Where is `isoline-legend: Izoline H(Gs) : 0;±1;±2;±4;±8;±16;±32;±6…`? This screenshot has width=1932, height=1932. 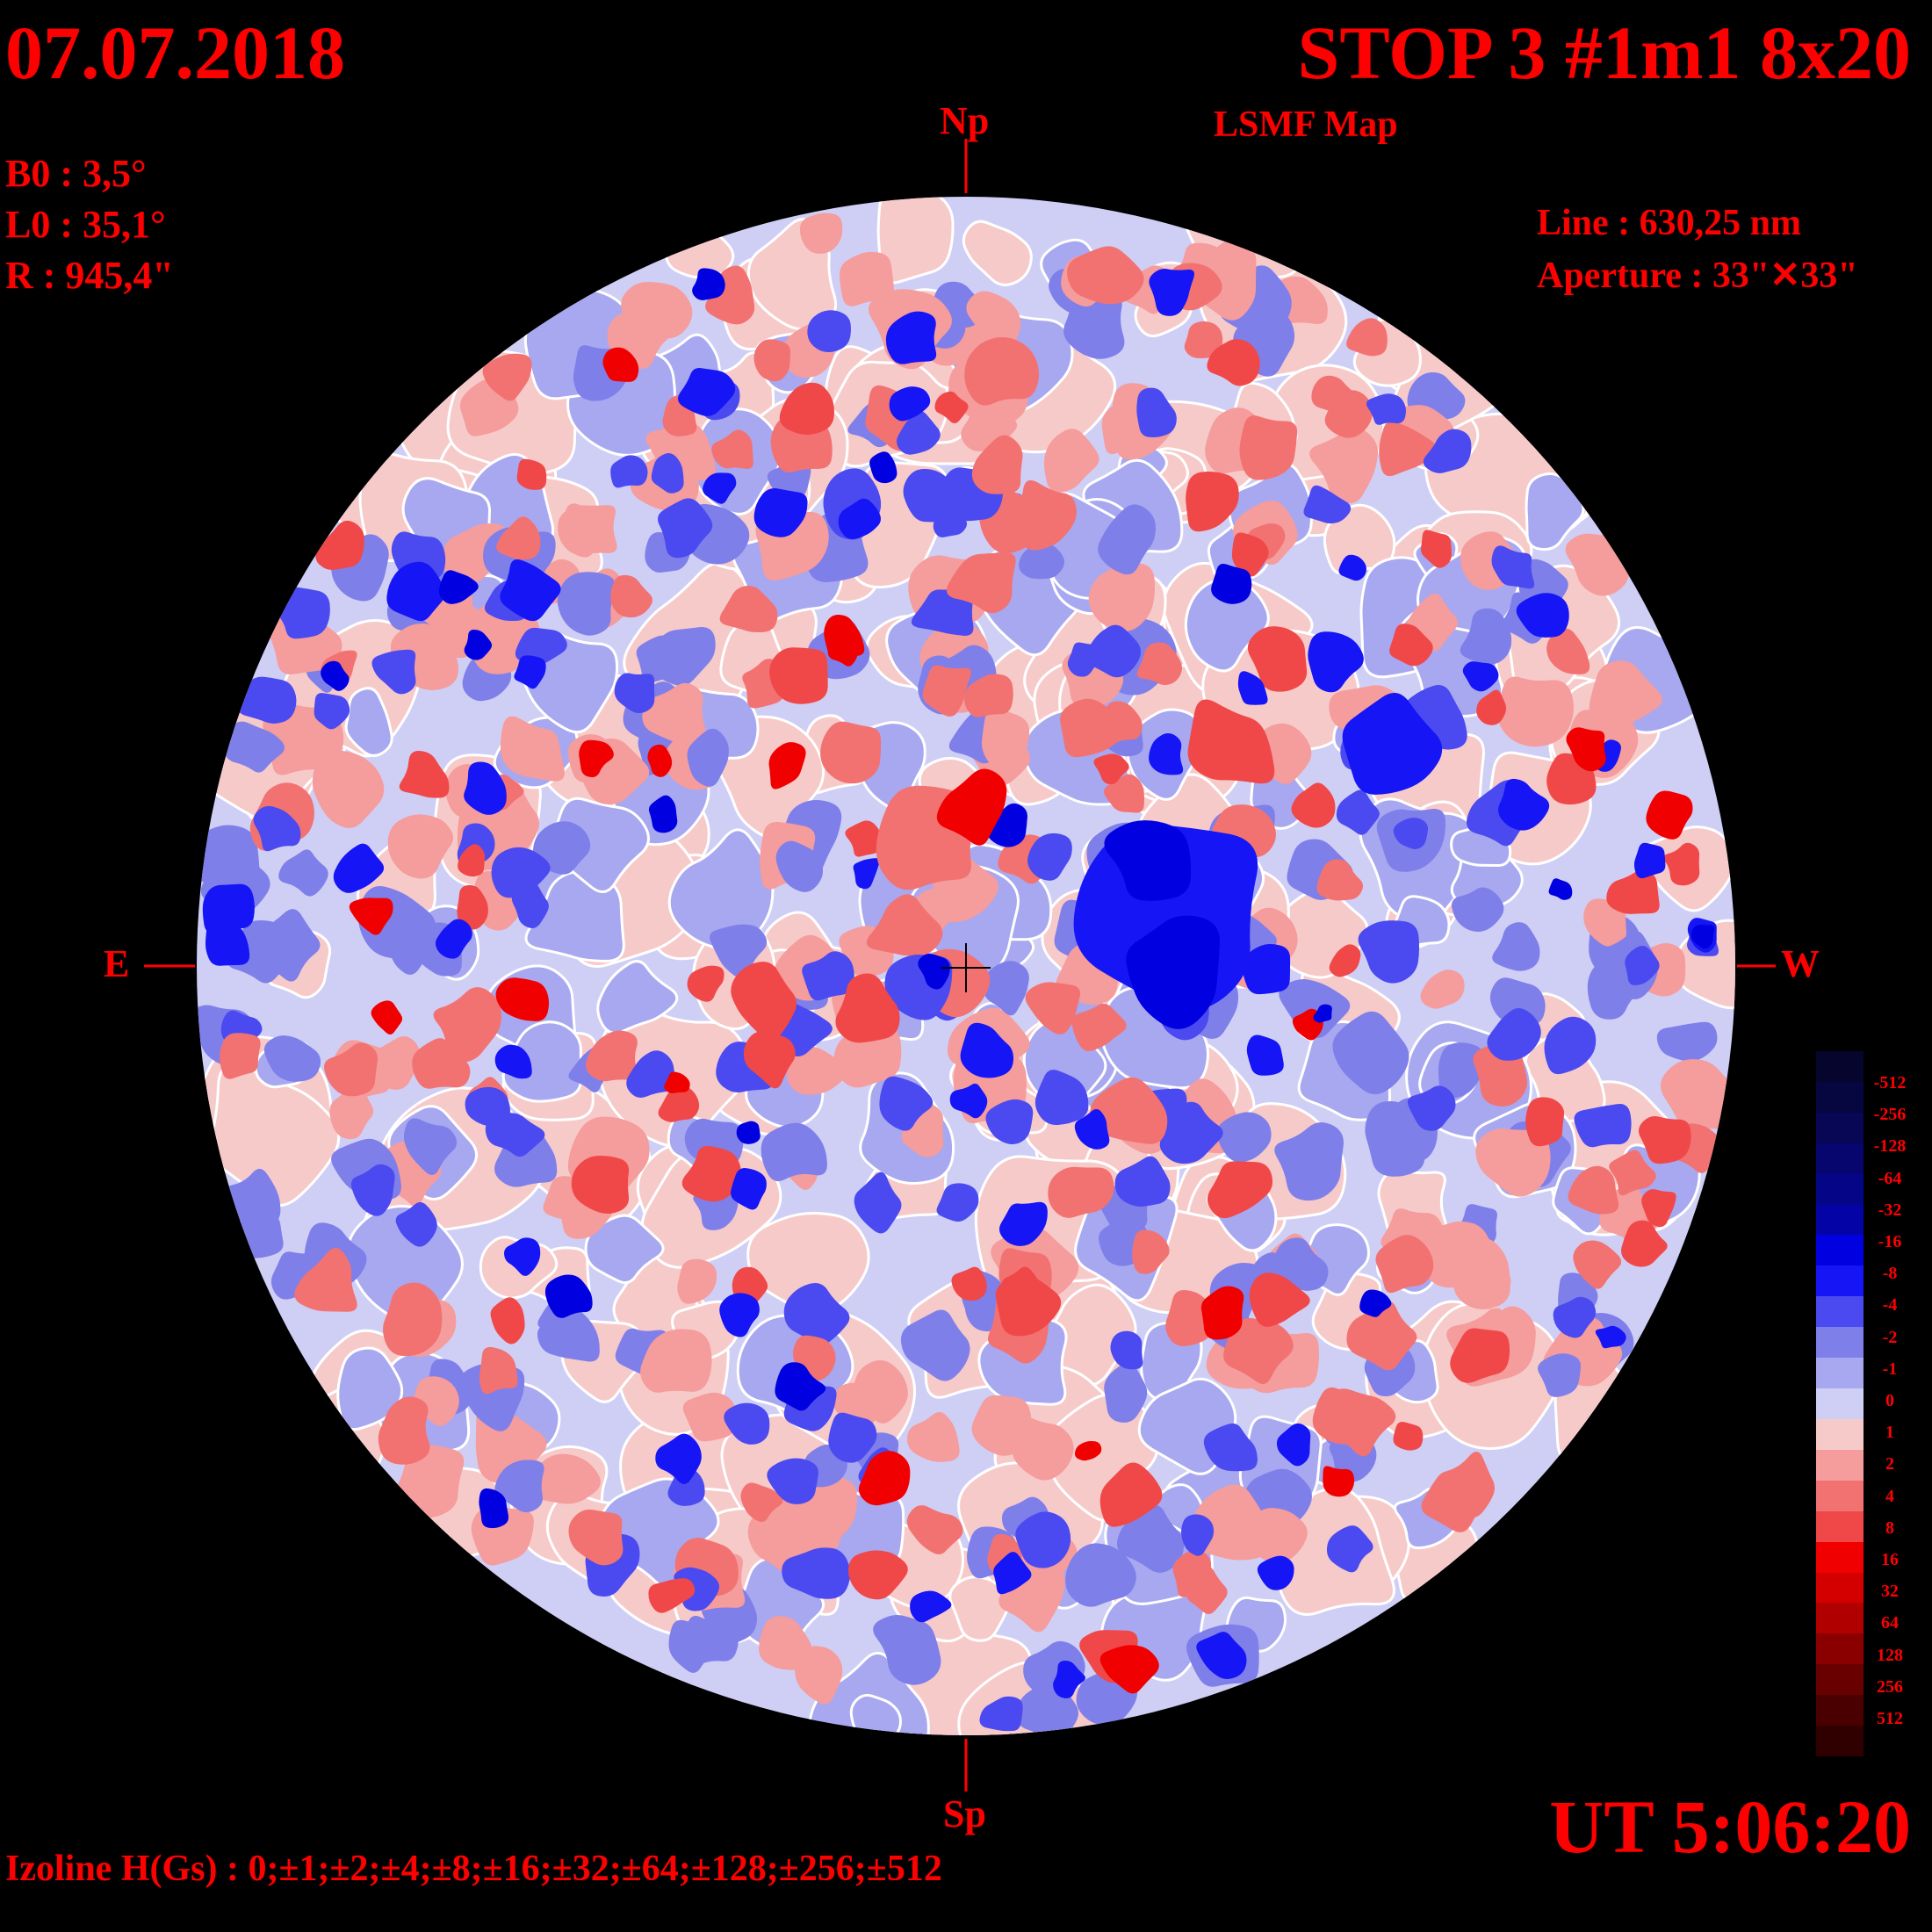 isoline-legend: Izoline H(Gs) : 0;±1;±2;±4;±8;±16;±32;±6… is located at coordinates (474, 1869).